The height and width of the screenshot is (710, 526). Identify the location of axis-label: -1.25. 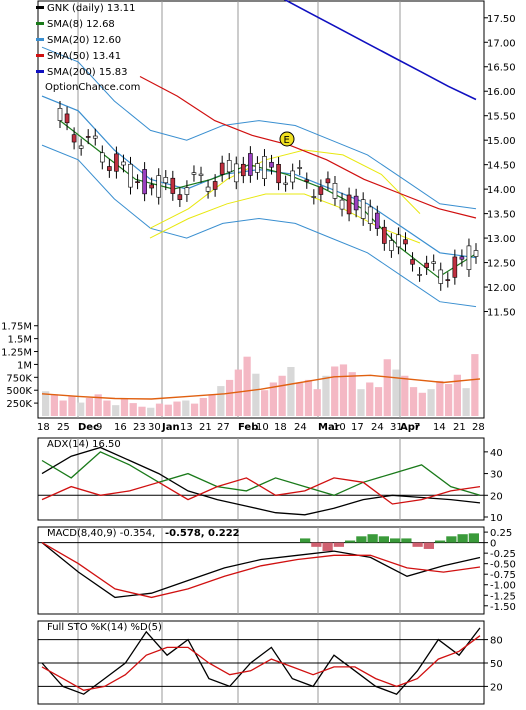
(503, 596).